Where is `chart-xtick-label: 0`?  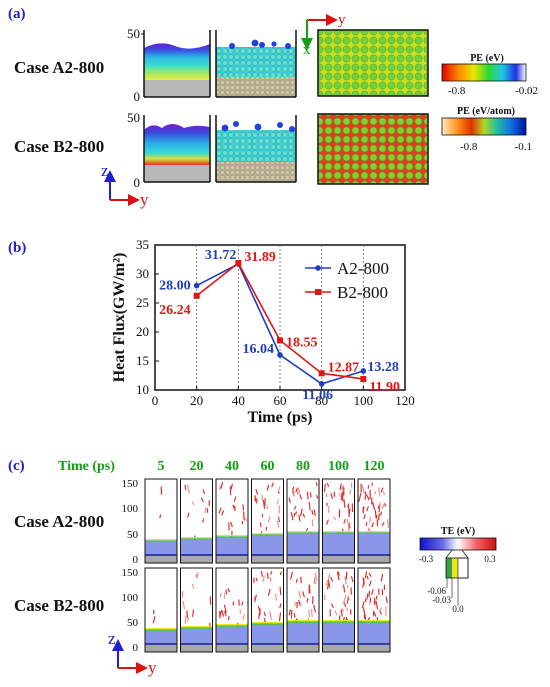
chart-xtick-label: 0 is located at coordinates (155, 400).